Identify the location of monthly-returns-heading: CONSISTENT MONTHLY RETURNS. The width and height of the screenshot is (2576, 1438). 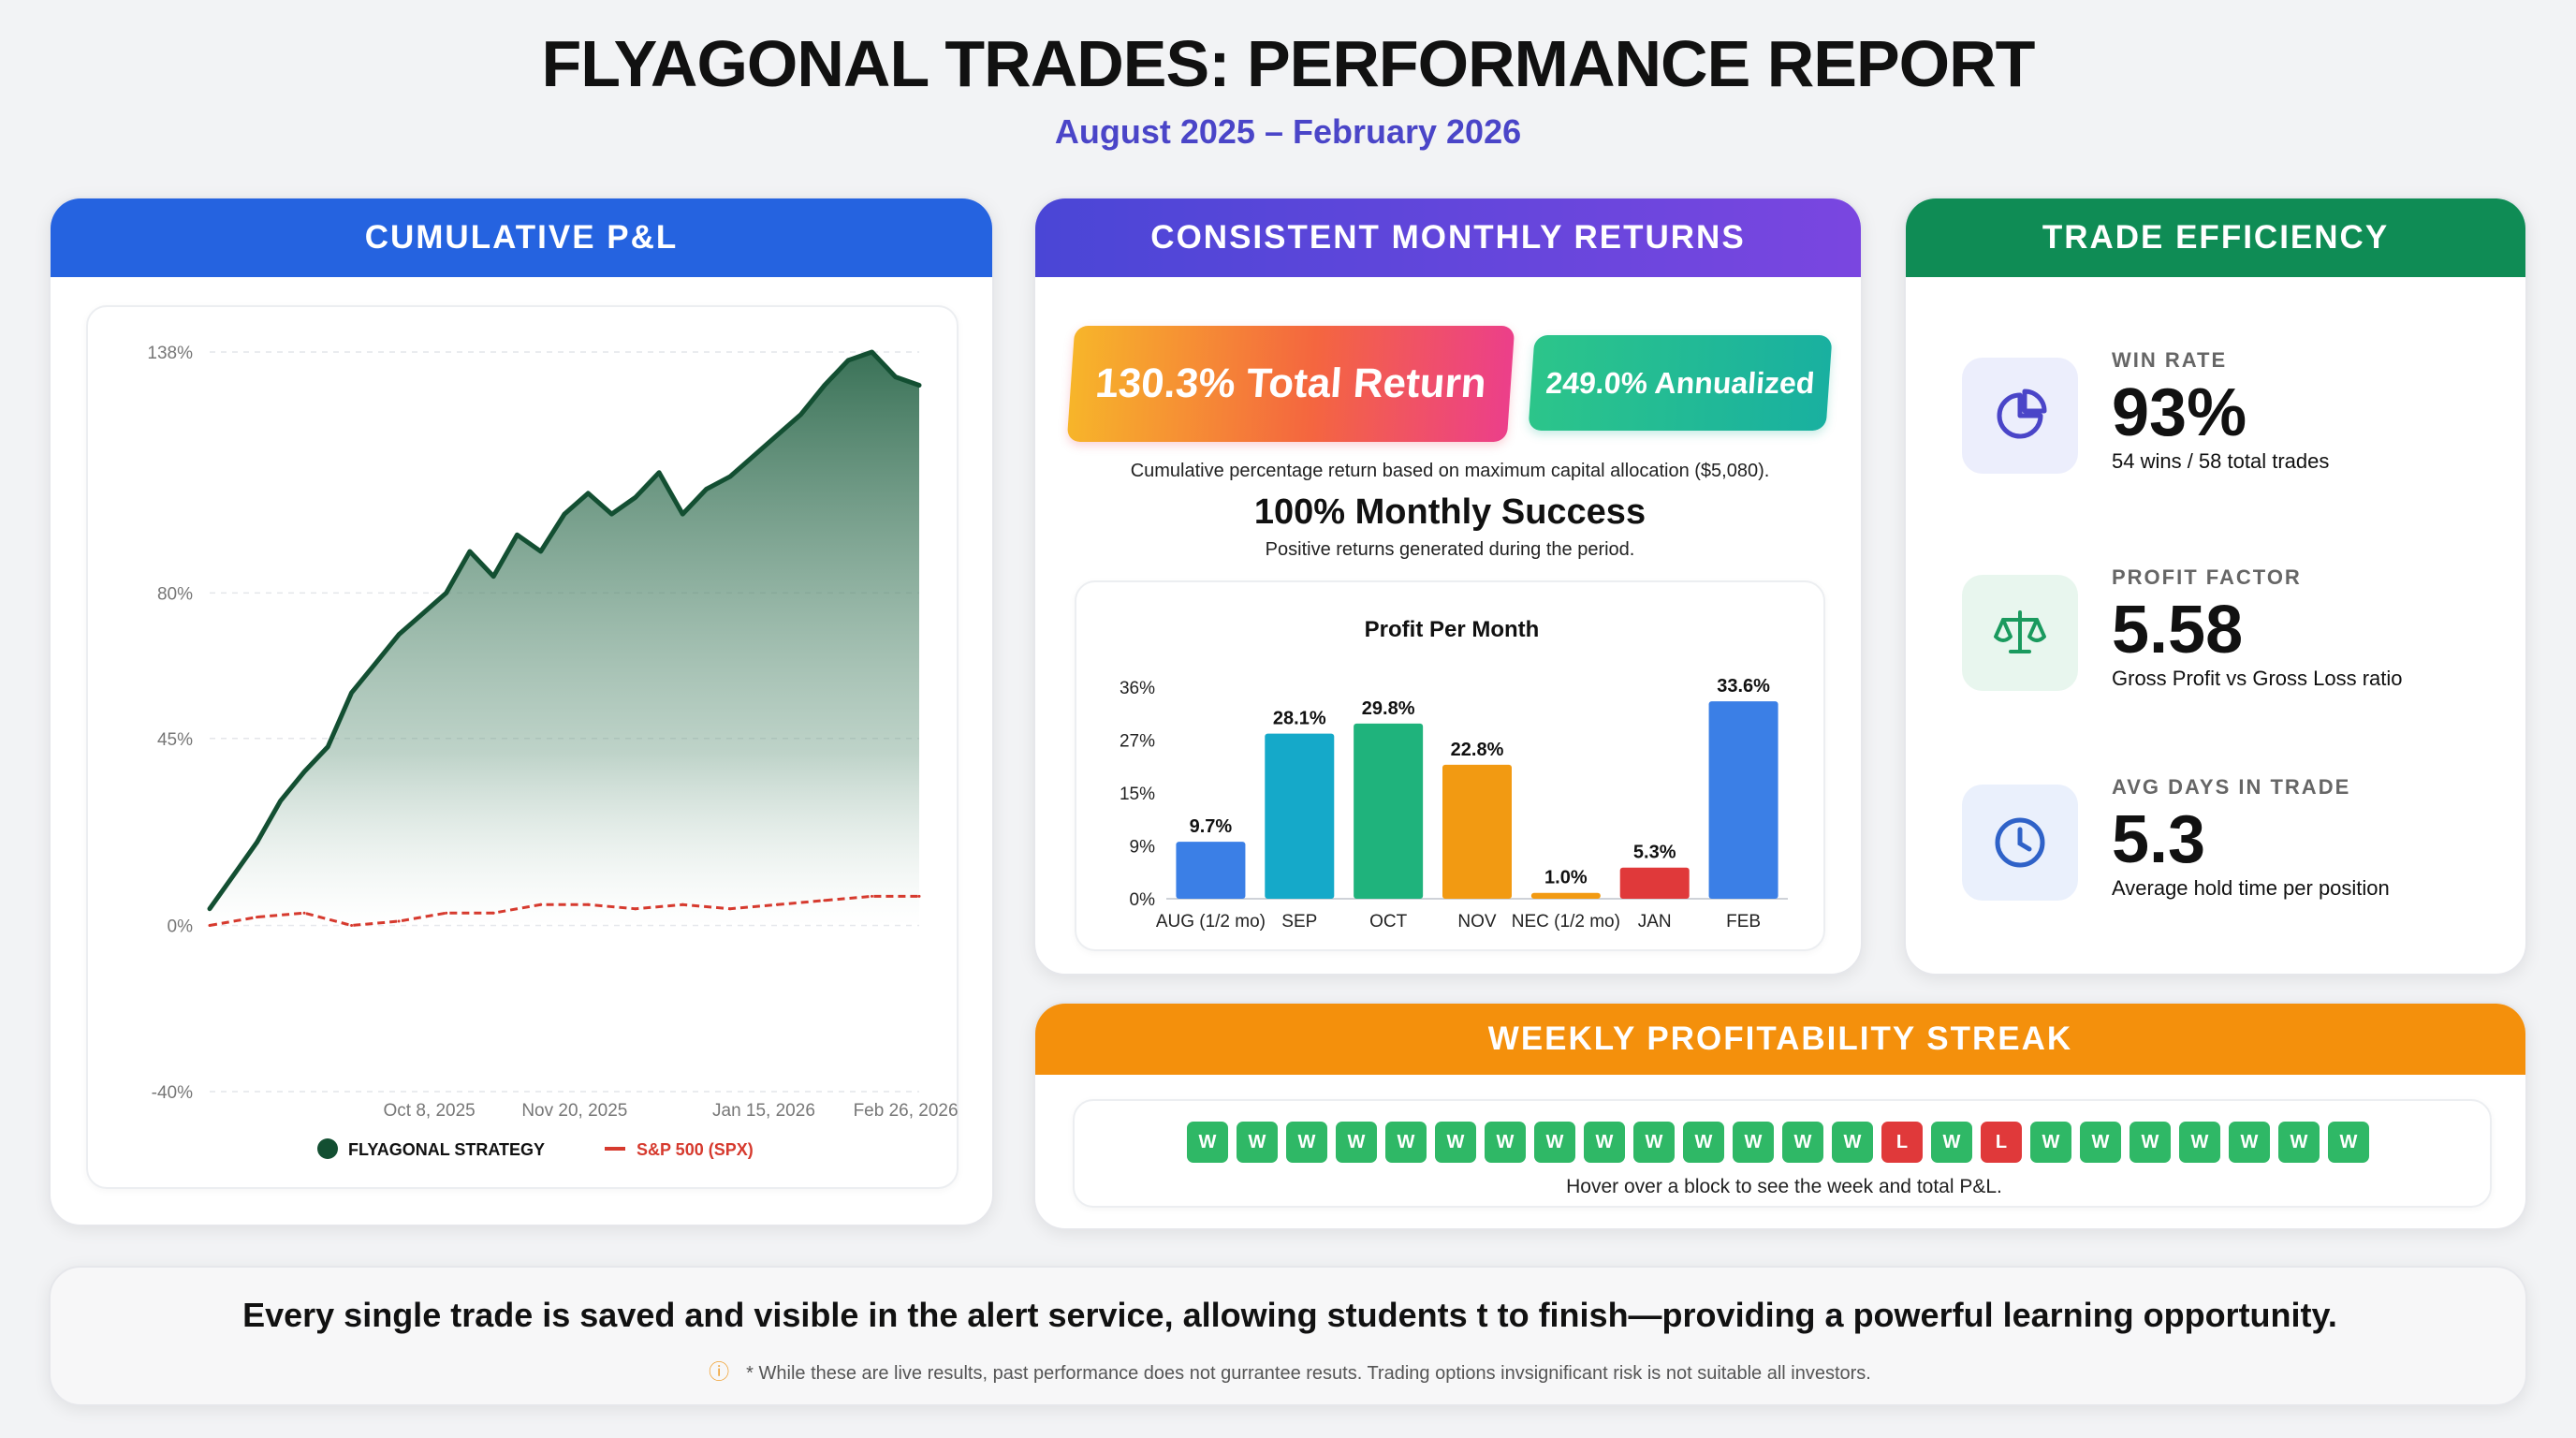
(1448, 237).